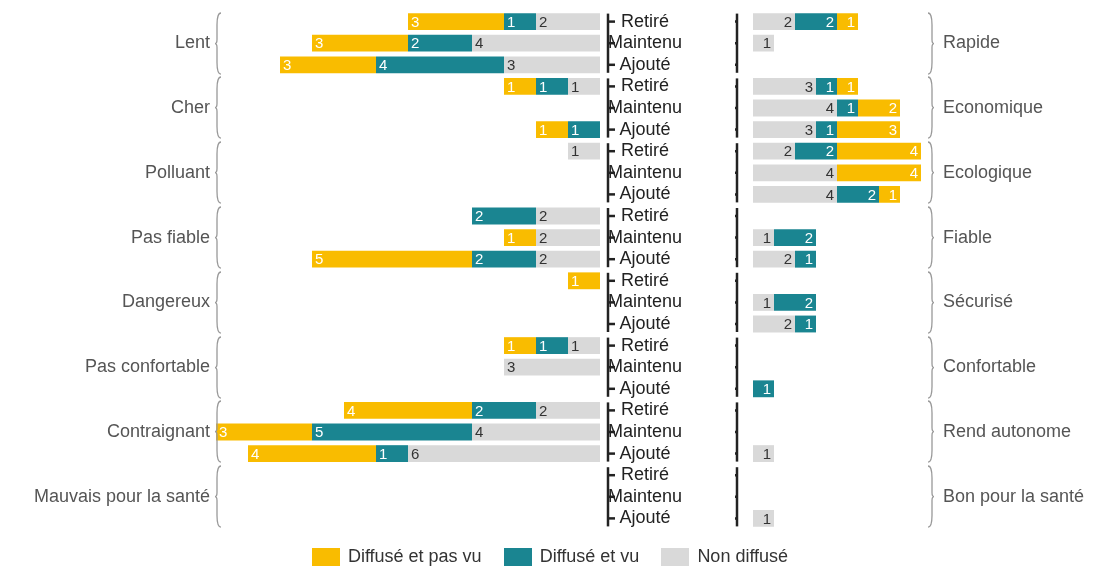 The height and width of the screenshot is (573, 1100). What do you see at coordinates (165, 301) in the screenshot?
I see `text: Dangereux` at bounding box center [165, 301].